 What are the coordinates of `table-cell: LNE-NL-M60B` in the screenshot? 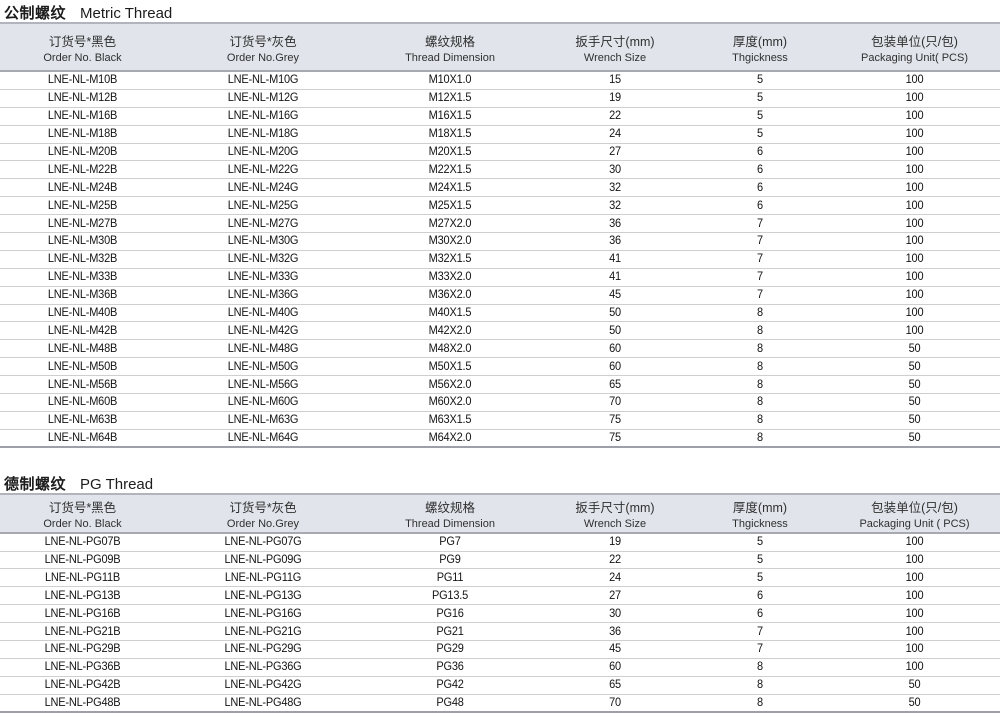 It's located at (82, 402).